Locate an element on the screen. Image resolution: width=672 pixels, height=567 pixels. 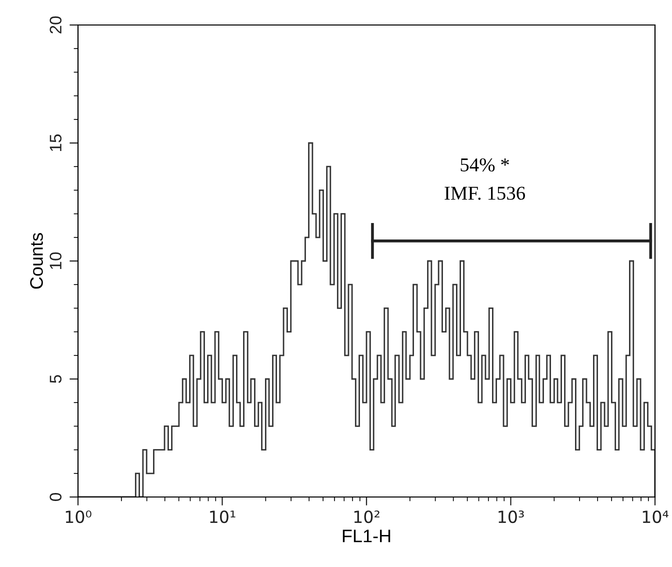
x-axis-title: FL1-H is located at coordinates (366, 536).